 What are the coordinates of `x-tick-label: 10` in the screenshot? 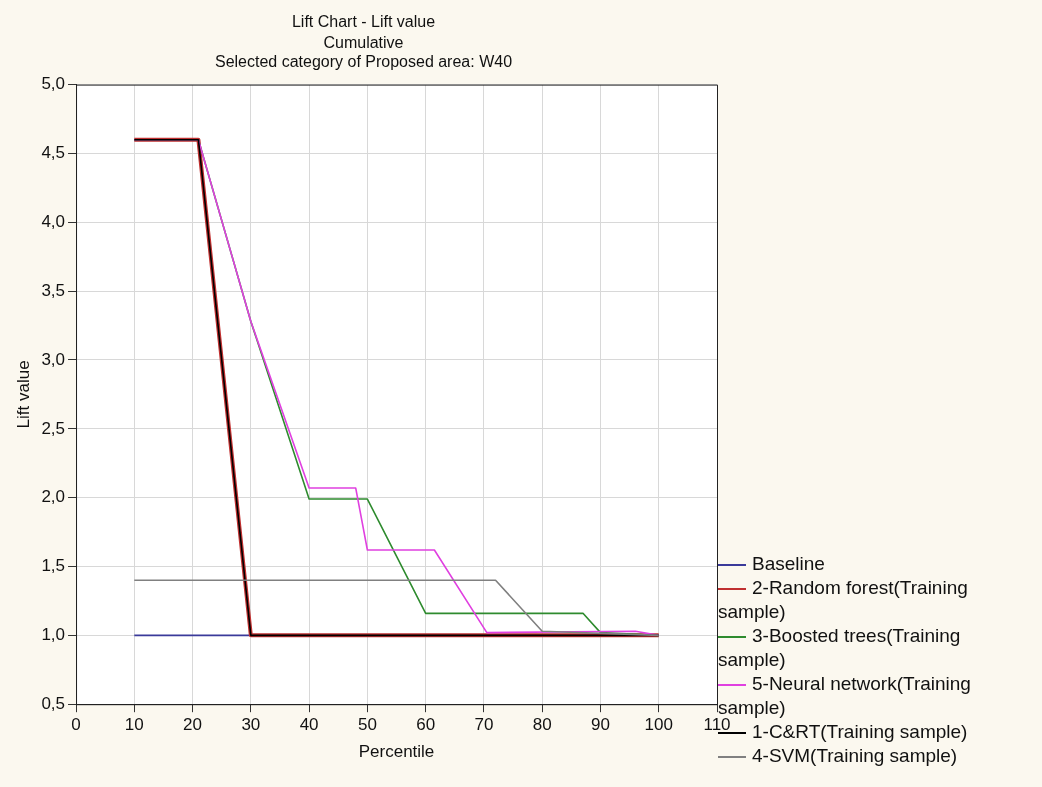 It's located at (134, 725).